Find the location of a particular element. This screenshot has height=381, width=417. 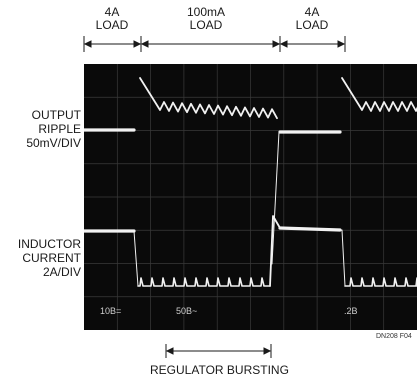

top-label-4a-right: 4A LOAD is located at coordinates (312, 19).